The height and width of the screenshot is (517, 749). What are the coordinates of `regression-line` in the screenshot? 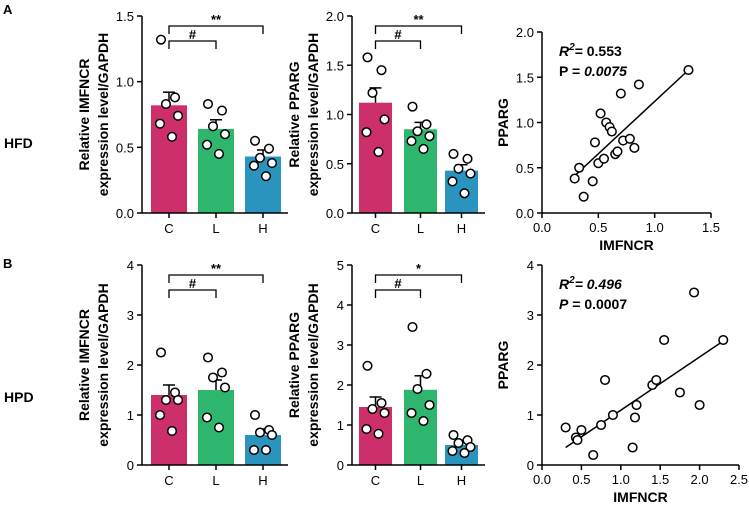 It's located at (644, 394).